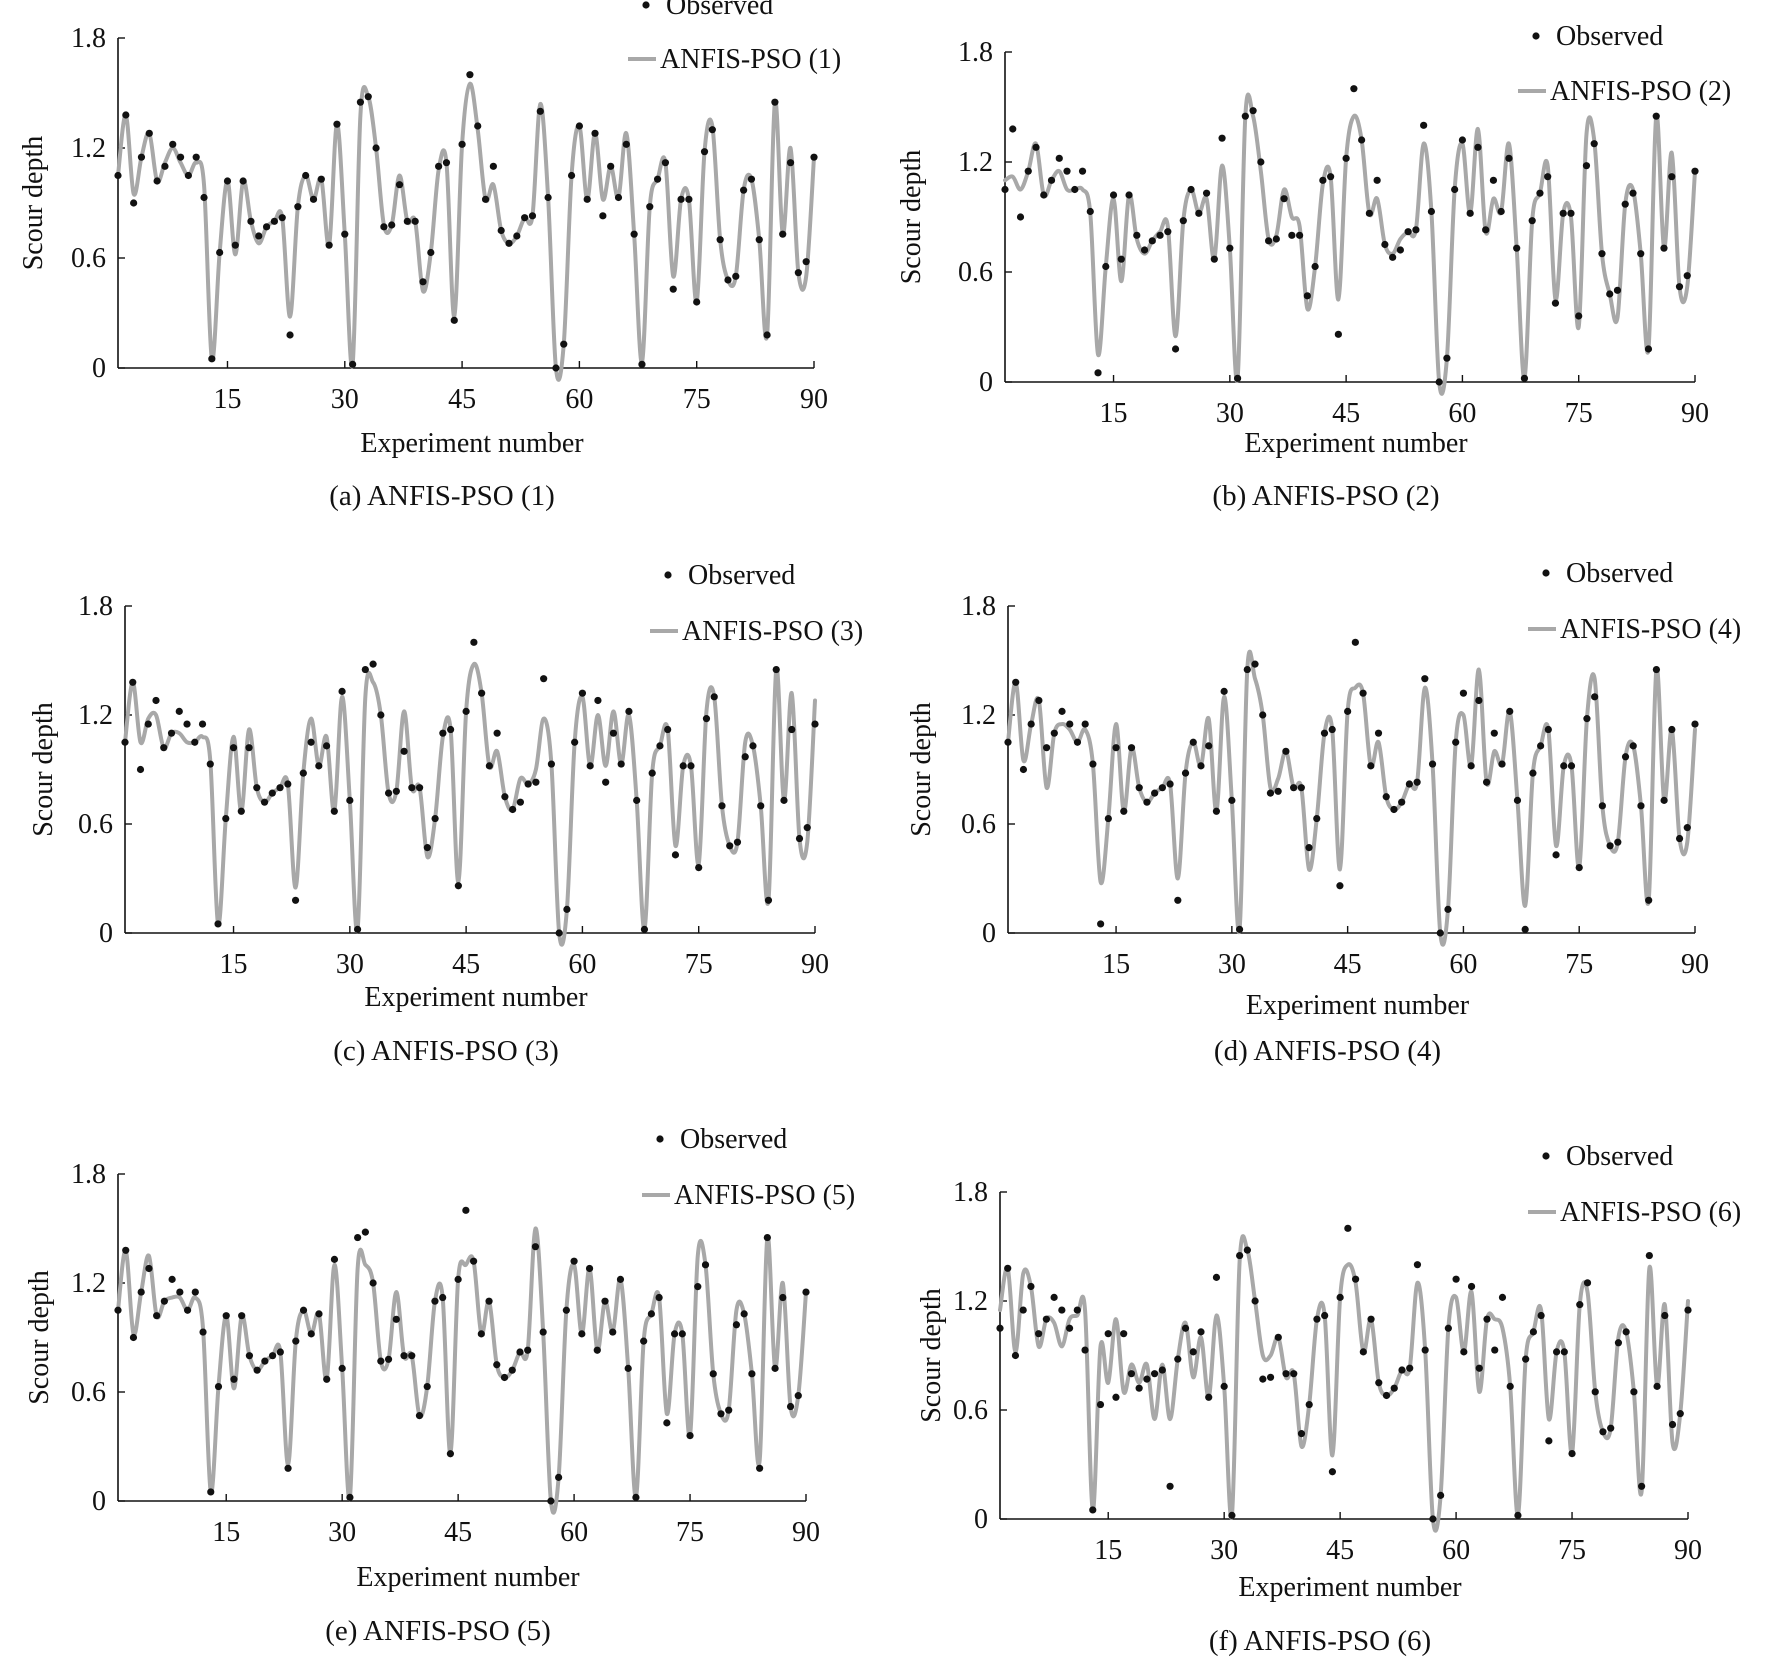  I want to click on legend-observed-marker, so click(646, 5).